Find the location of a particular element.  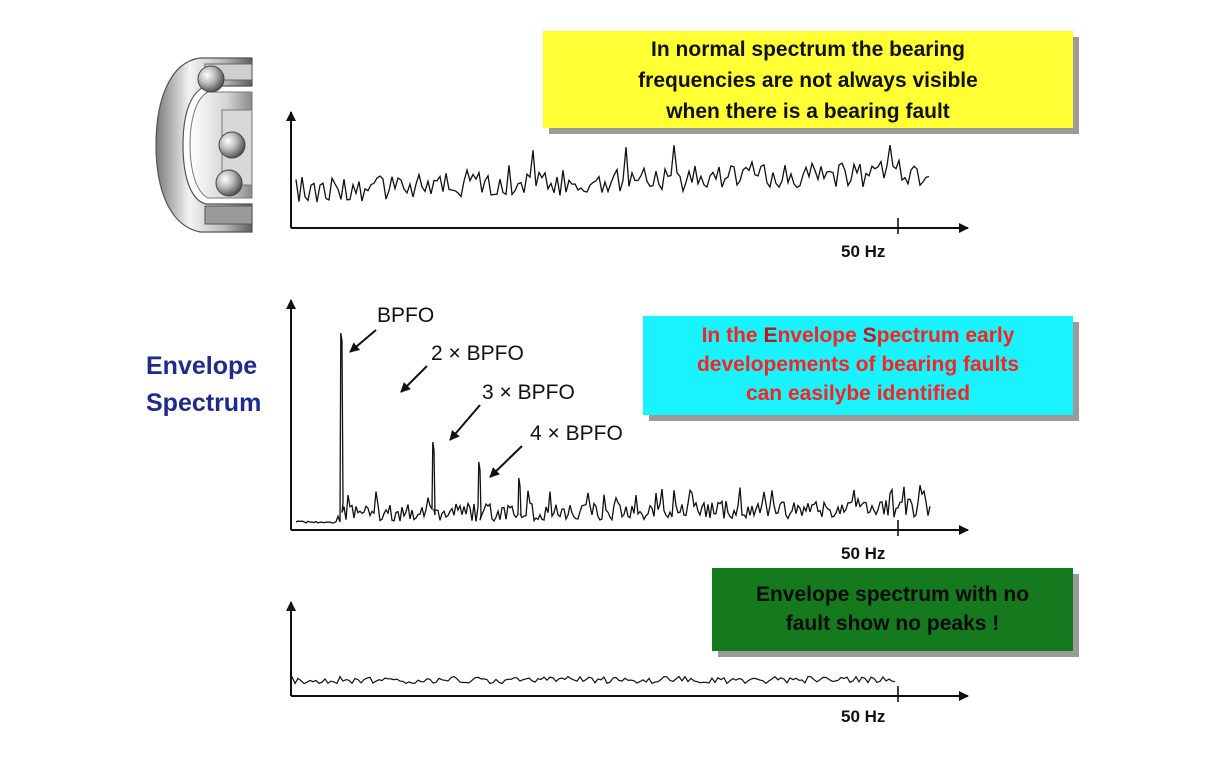

envelope-note-text: nvelope is located at coordinates (820, 335).